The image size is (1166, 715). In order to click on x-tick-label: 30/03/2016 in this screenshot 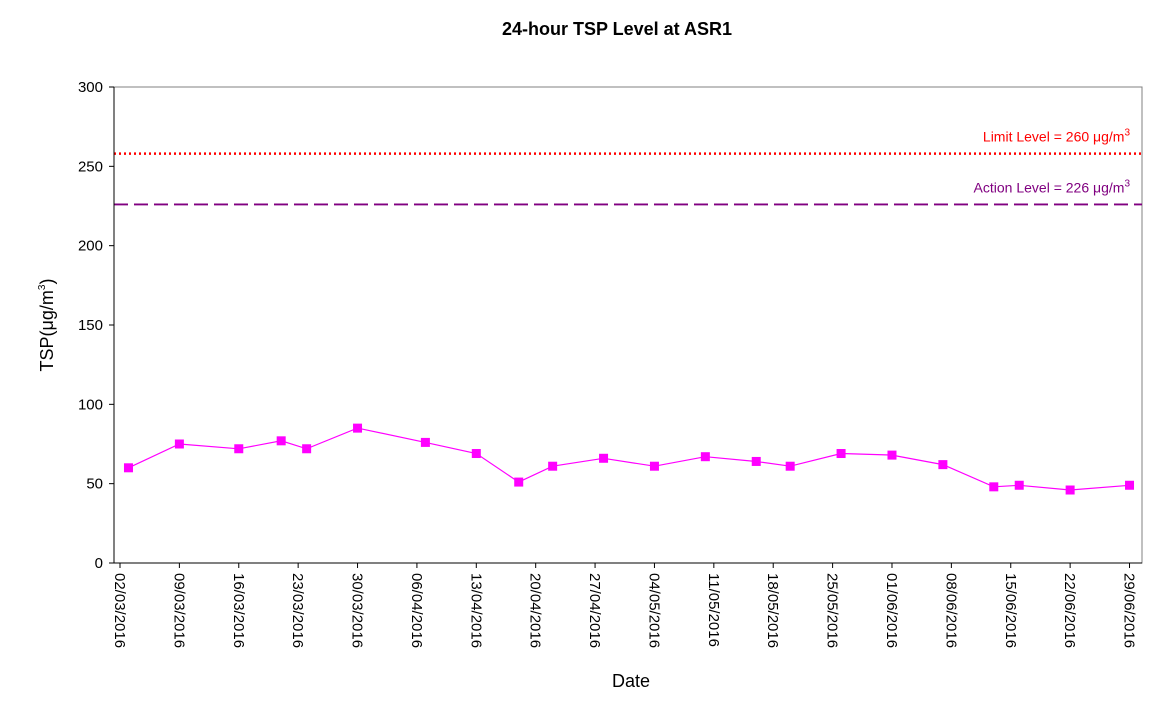, I will do `click(357, 610)`.